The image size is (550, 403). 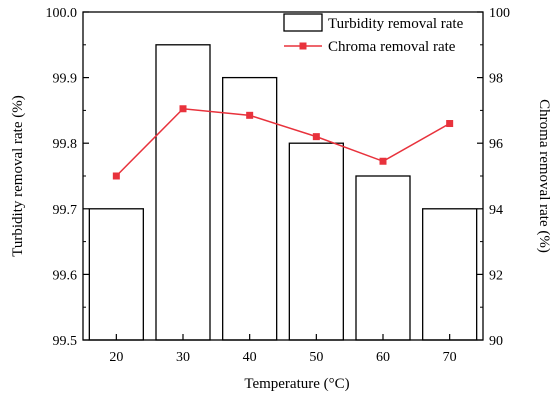 I want to click on x-tick-label: 30, so click(x=183, y=357).